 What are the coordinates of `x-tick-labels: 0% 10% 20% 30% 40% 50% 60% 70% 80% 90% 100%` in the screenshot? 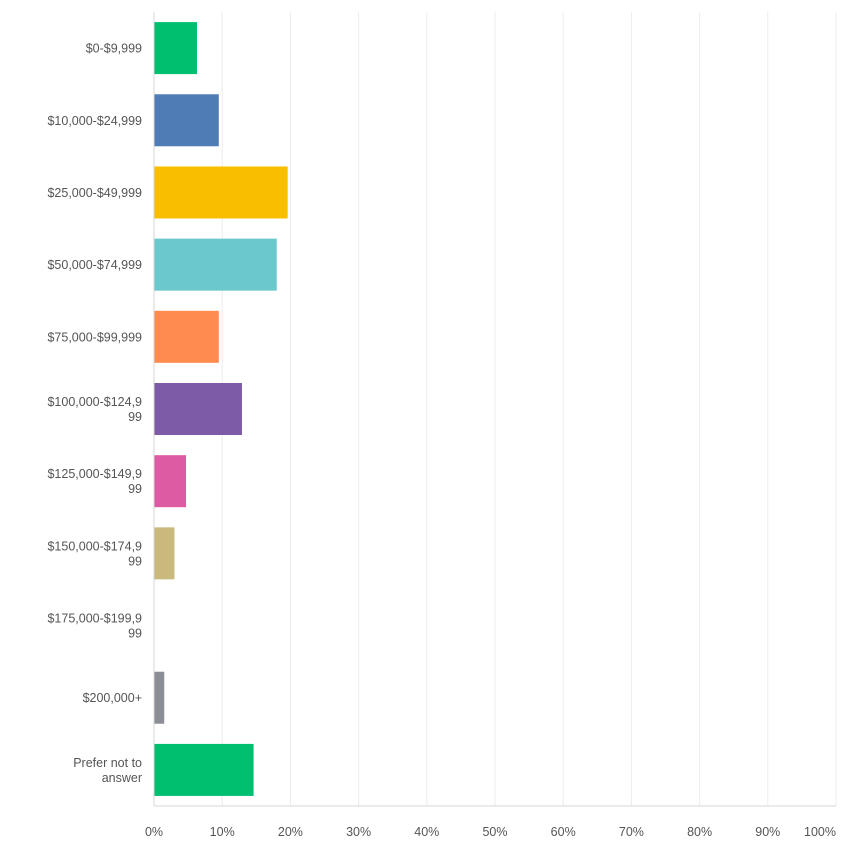 It's located at (490, 832).